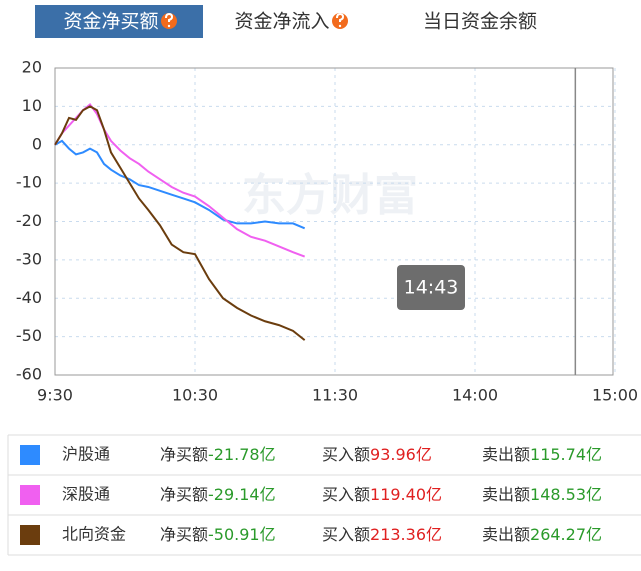  Describe the element at coordinates (566, 494) in the screenshot. I see `sell-value: 148.53亿` at that location.